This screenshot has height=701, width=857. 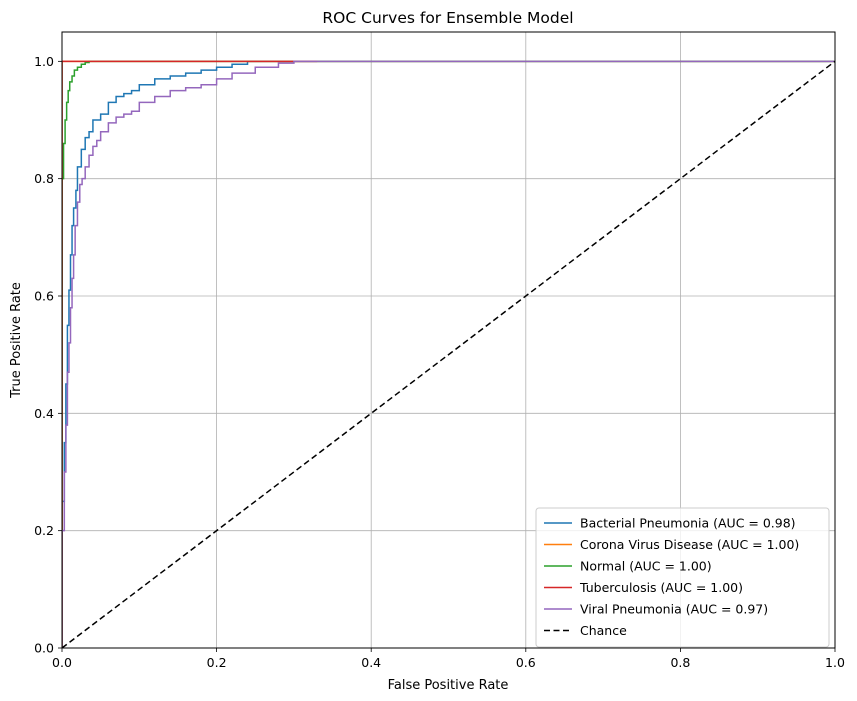 I want to click on chart-title: ROC Curves for Ensemble Model, so click(x=447, y=18).